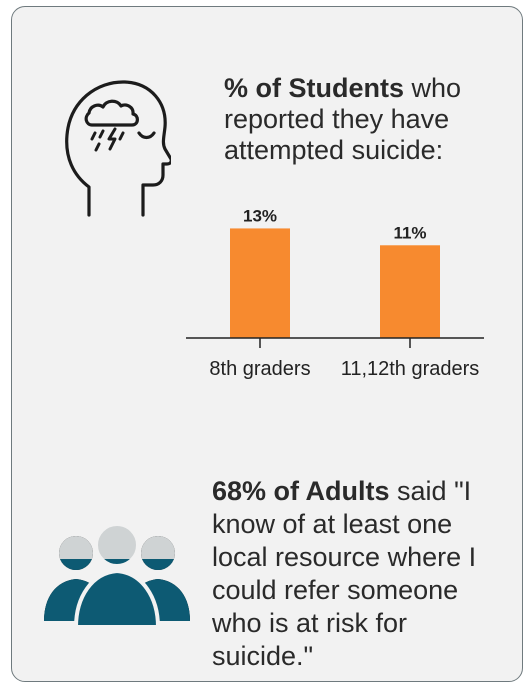  Describe the element at coordinates (335, 293) in the screenshot. I see `students-bar-chart: 13% 8th graders 11% 11,12th graders` at that location.